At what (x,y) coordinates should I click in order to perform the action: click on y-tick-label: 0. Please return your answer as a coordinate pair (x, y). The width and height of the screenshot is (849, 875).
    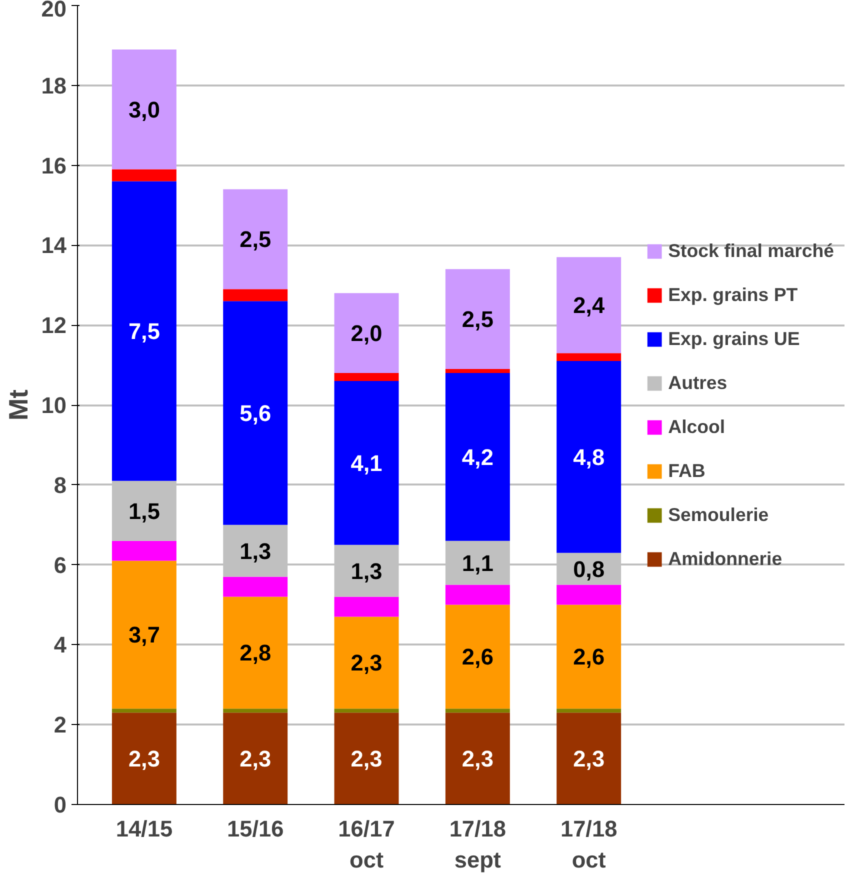
    Looking at the image, I should click on (60, 805).